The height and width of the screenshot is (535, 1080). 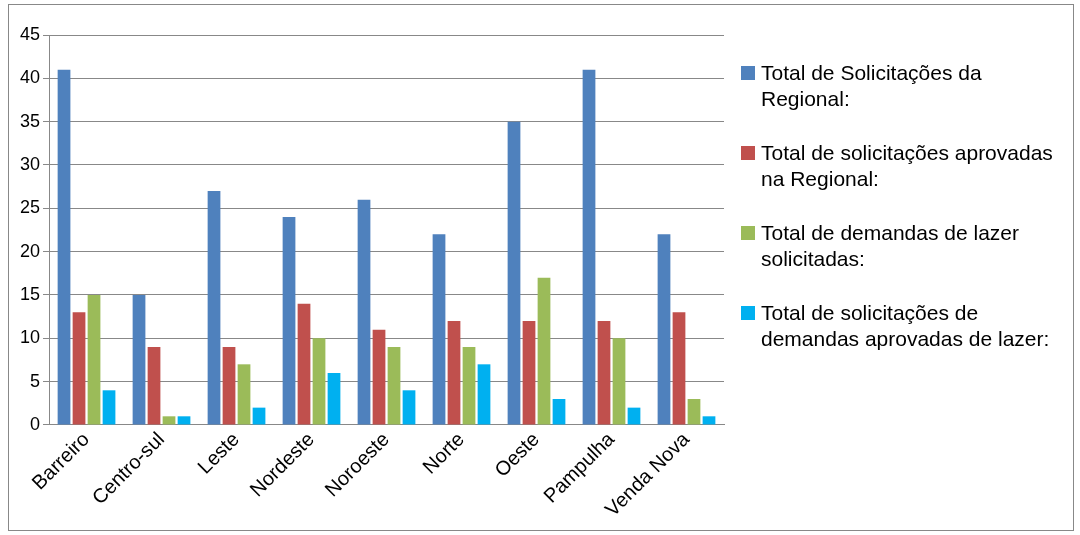 I want to click on y-tick-label: 40, so click(x=30, y=77).